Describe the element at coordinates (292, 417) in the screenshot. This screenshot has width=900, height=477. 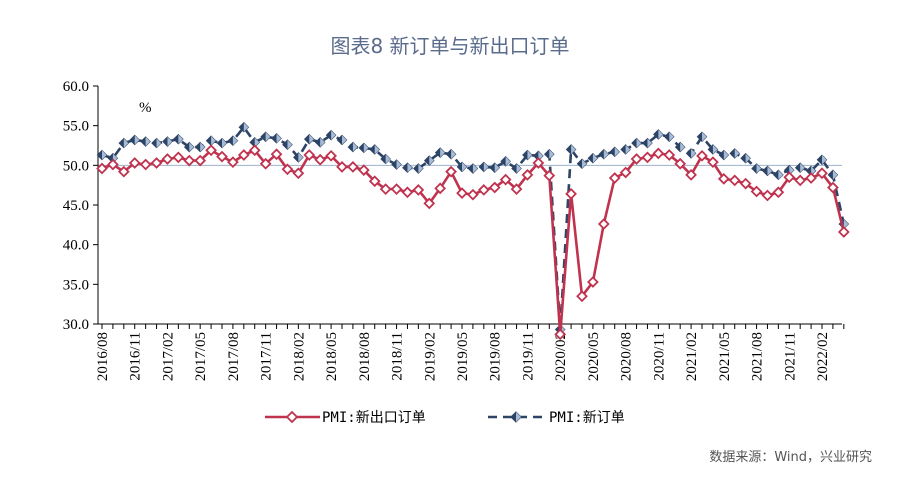
I see `legend-marker-new-export-orders` at that location.